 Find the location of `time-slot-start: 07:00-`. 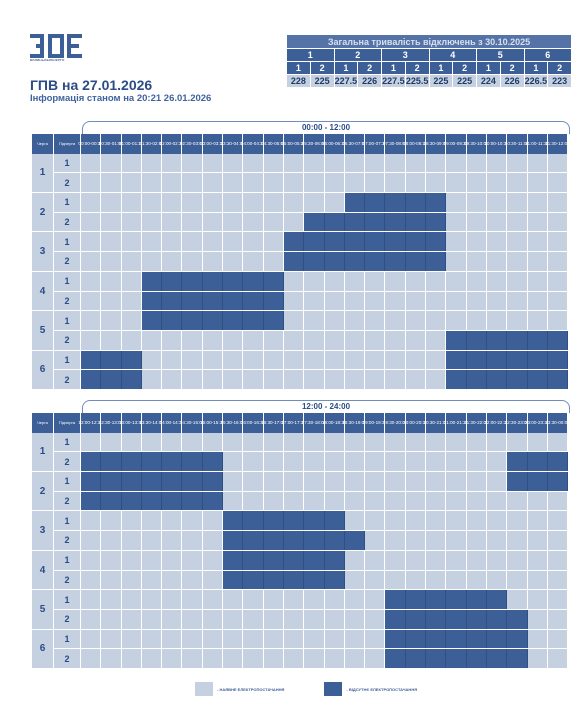

time-slot-start: 07:00- is located at coordinates (369, 144).